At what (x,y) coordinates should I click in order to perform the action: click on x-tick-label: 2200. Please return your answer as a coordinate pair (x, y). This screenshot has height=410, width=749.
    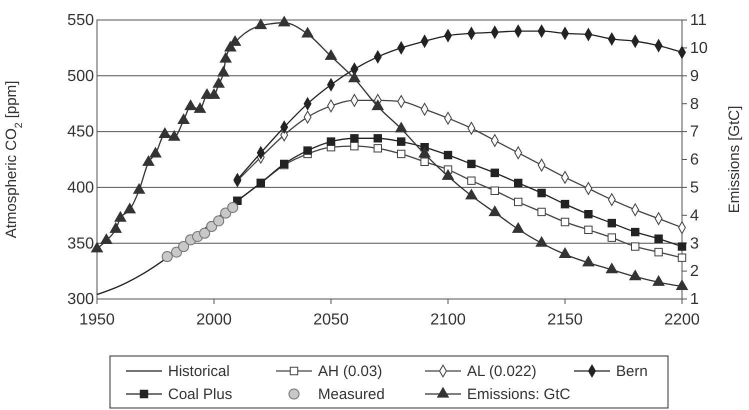
    Looking at the image, I should click on (682, 320).